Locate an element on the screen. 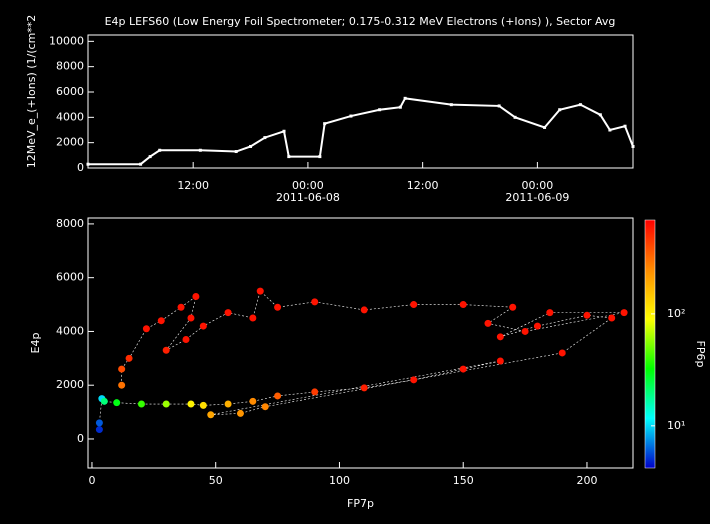 This screenshot has height=524, width=710. x-tick-label: 2011-06-09 is located at coordinates (537, 197).